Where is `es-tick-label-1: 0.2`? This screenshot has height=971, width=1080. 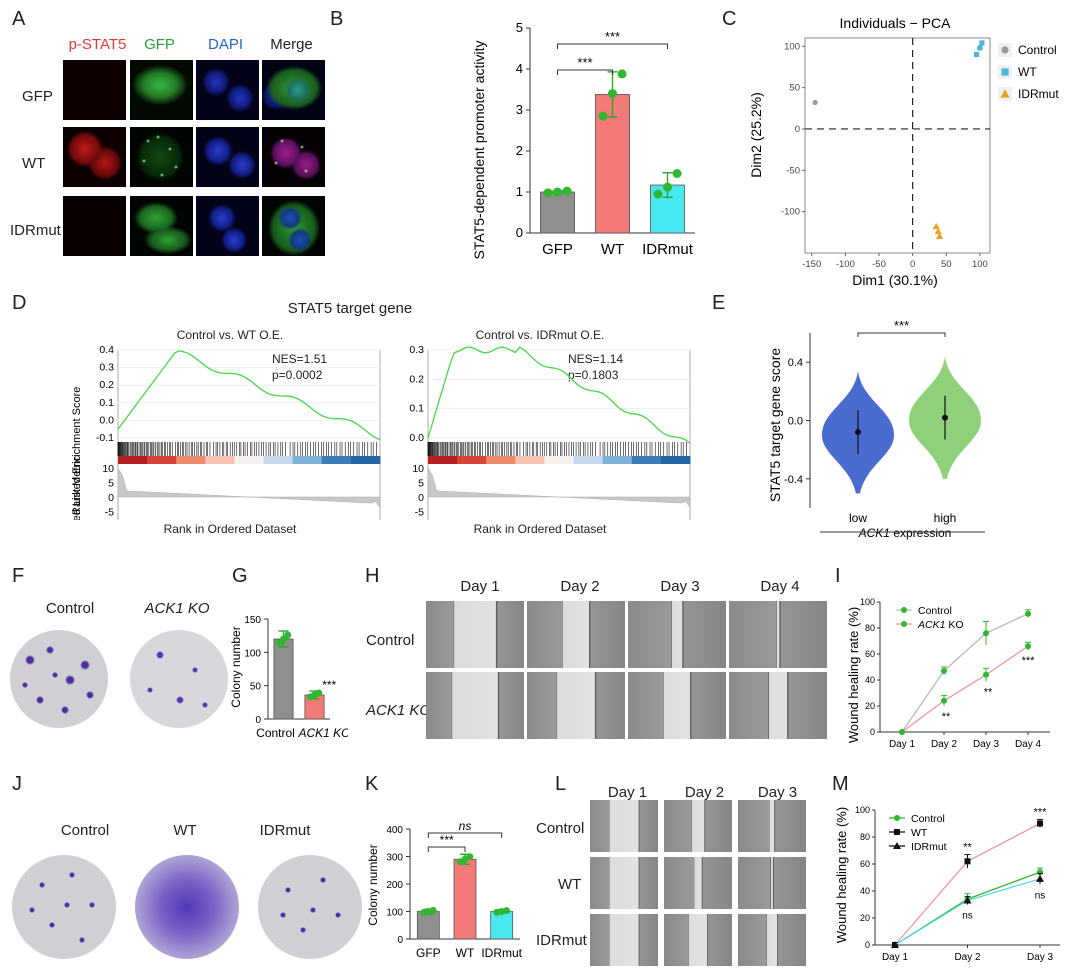 es-tick-label-1: 0.2 is located at coordinates (416, 379).